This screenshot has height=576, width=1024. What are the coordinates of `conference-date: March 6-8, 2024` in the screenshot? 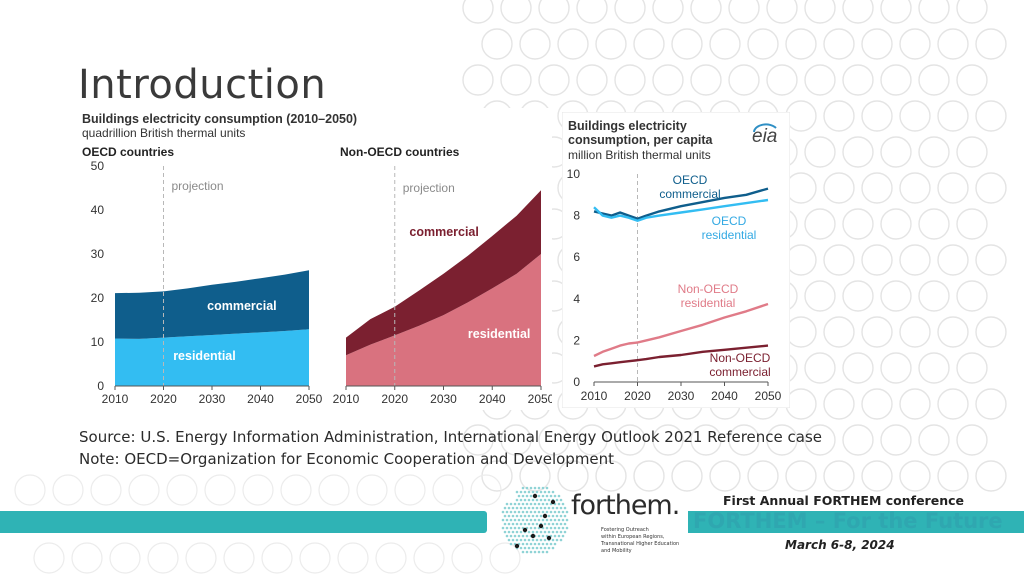 It's located at (840, 545).